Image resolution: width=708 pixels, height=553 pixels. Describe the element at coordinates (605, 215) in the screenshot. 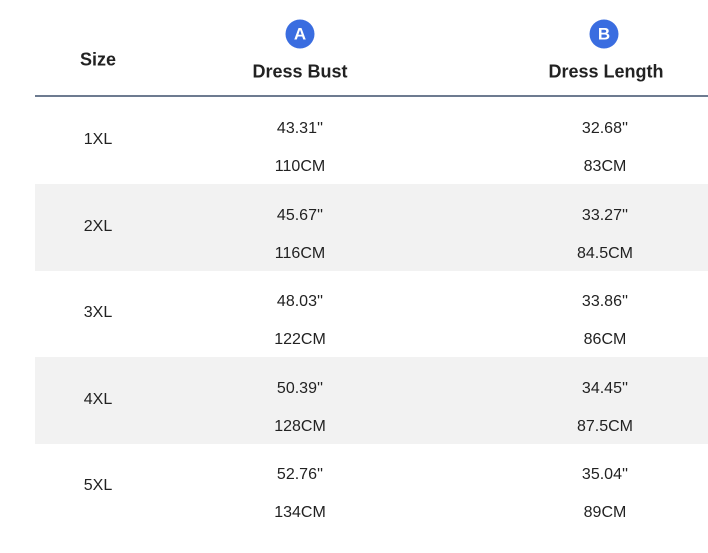

I see `length-inches: 33.27''` at that location.